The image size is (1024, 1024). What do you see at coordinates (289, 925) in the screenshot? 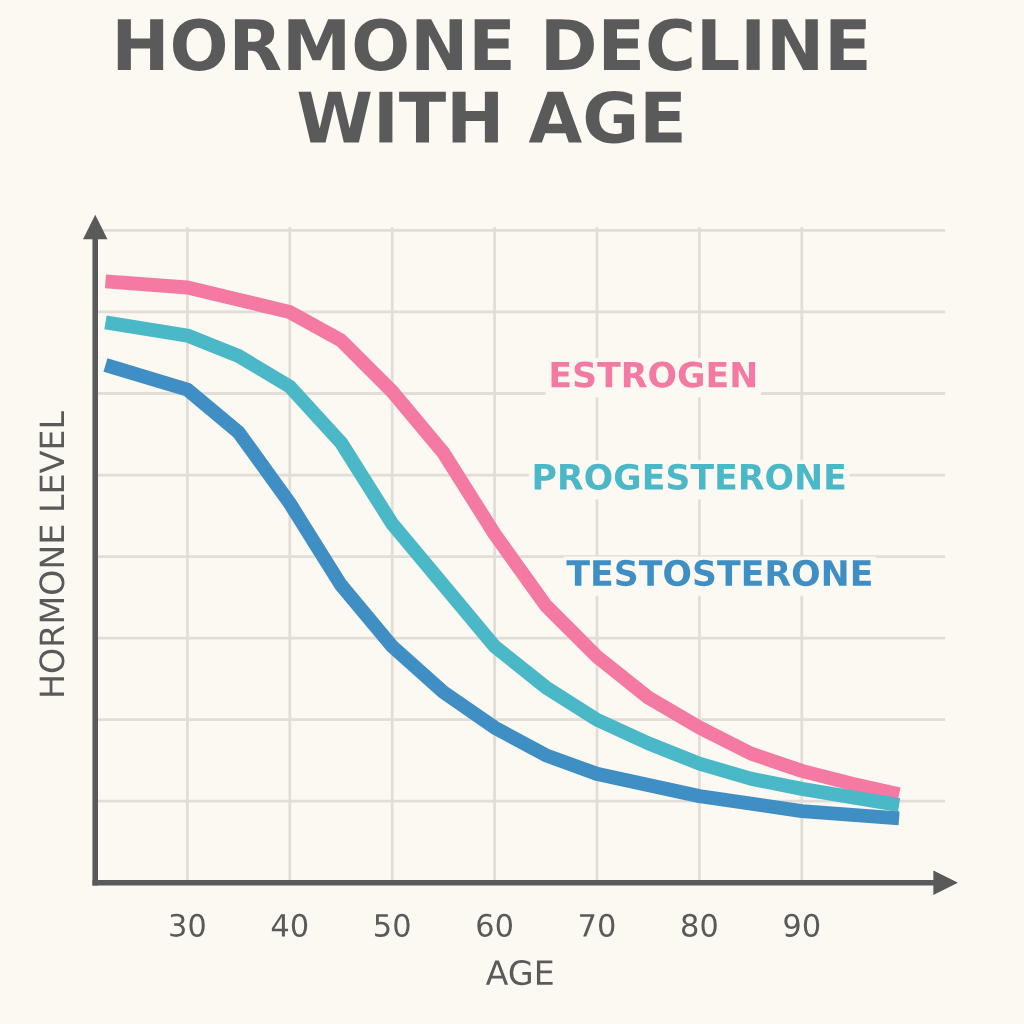
I see `x-tick-label: 40` at bounding box center [289, 925].